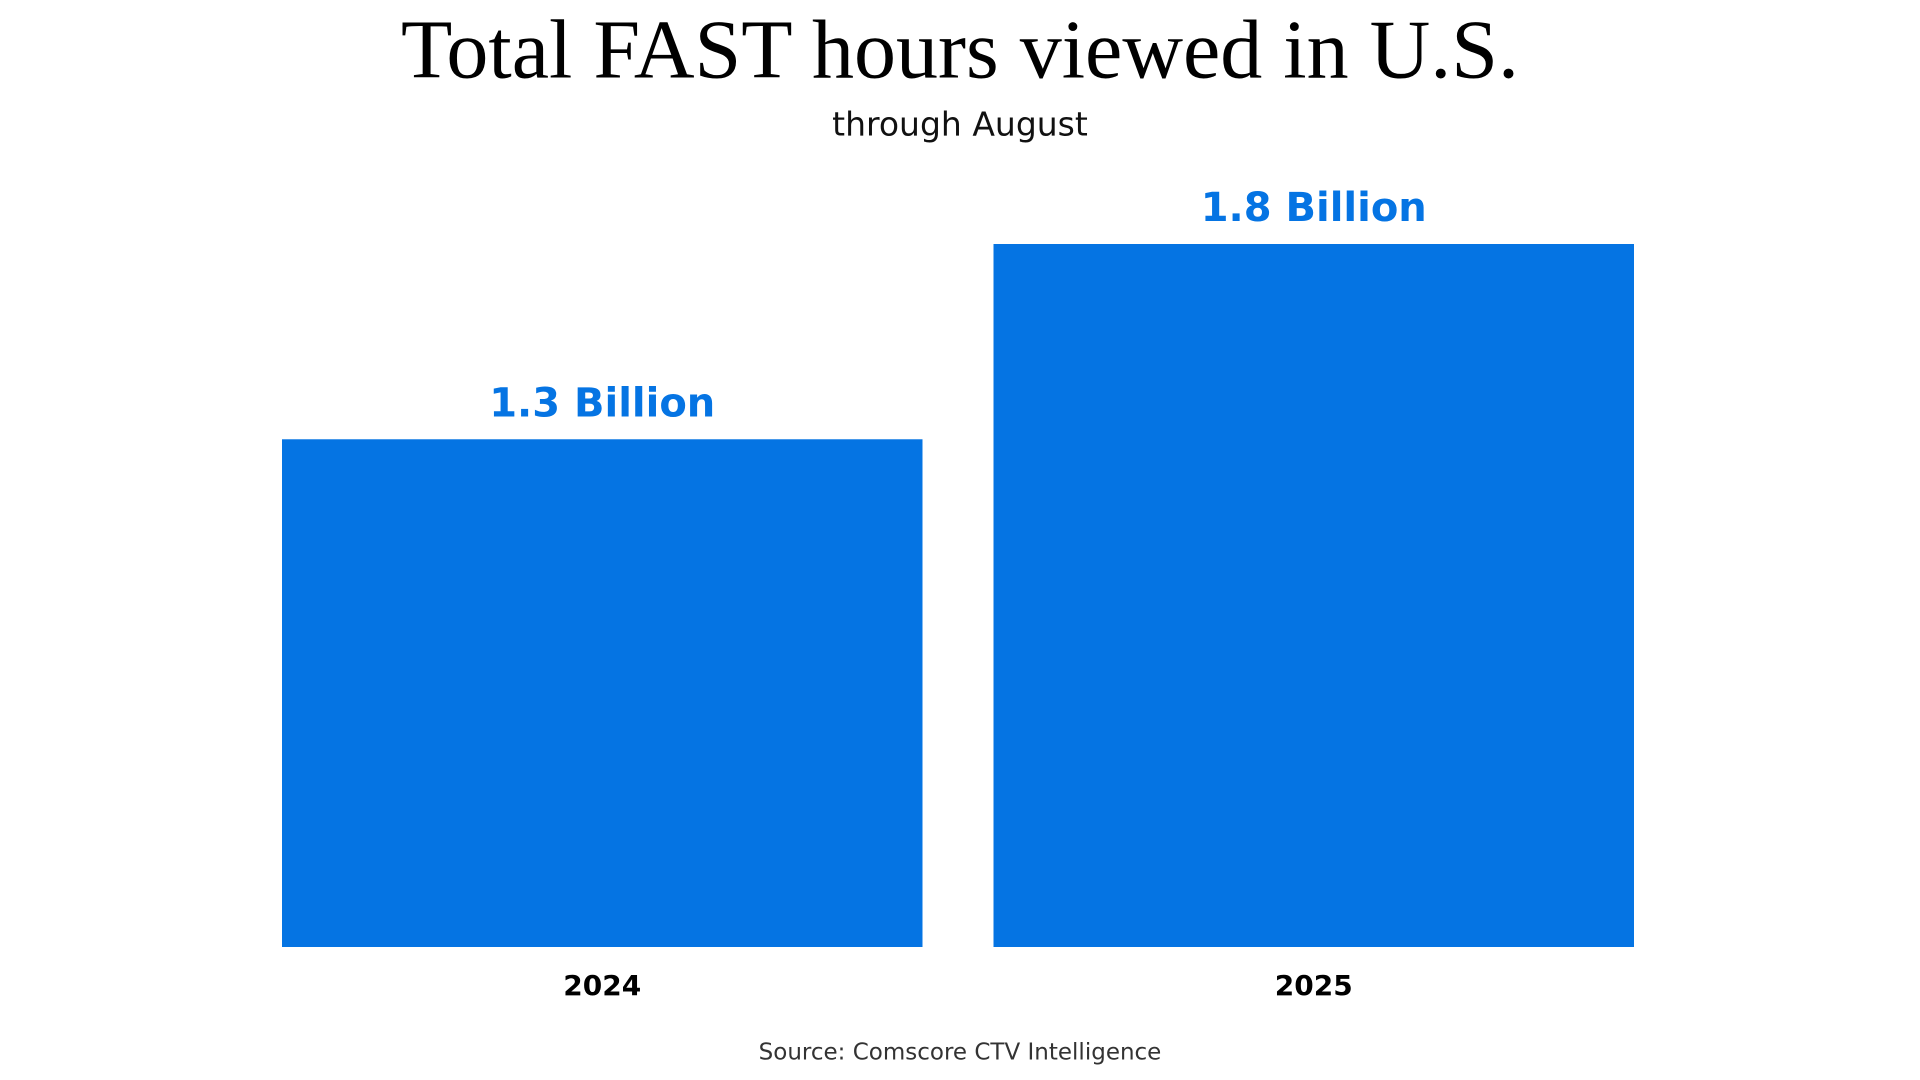 This screenshot has width=1920, height=1080. I want to click on value-label: 1.8 Billion, so click(1314, 208).